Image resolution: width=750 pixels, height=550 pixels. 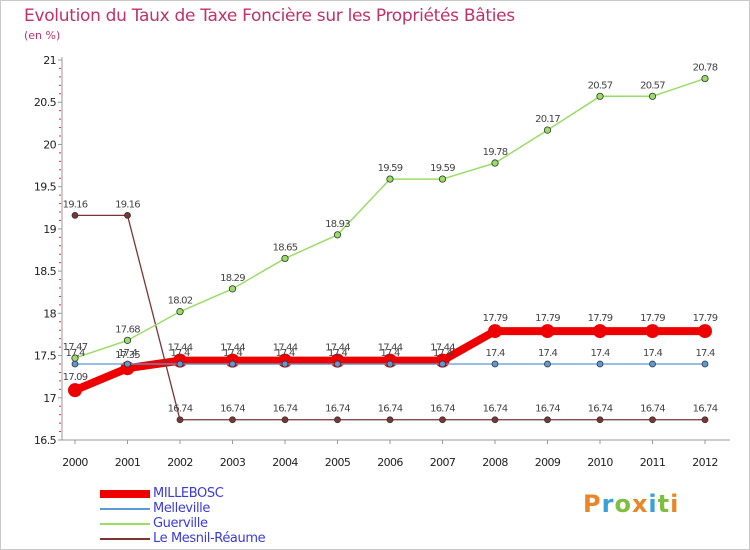 What do you see at coordinates (75, 377) in the screenshot?
I see `data-label: 17.09` at bounding box center [75, 377].